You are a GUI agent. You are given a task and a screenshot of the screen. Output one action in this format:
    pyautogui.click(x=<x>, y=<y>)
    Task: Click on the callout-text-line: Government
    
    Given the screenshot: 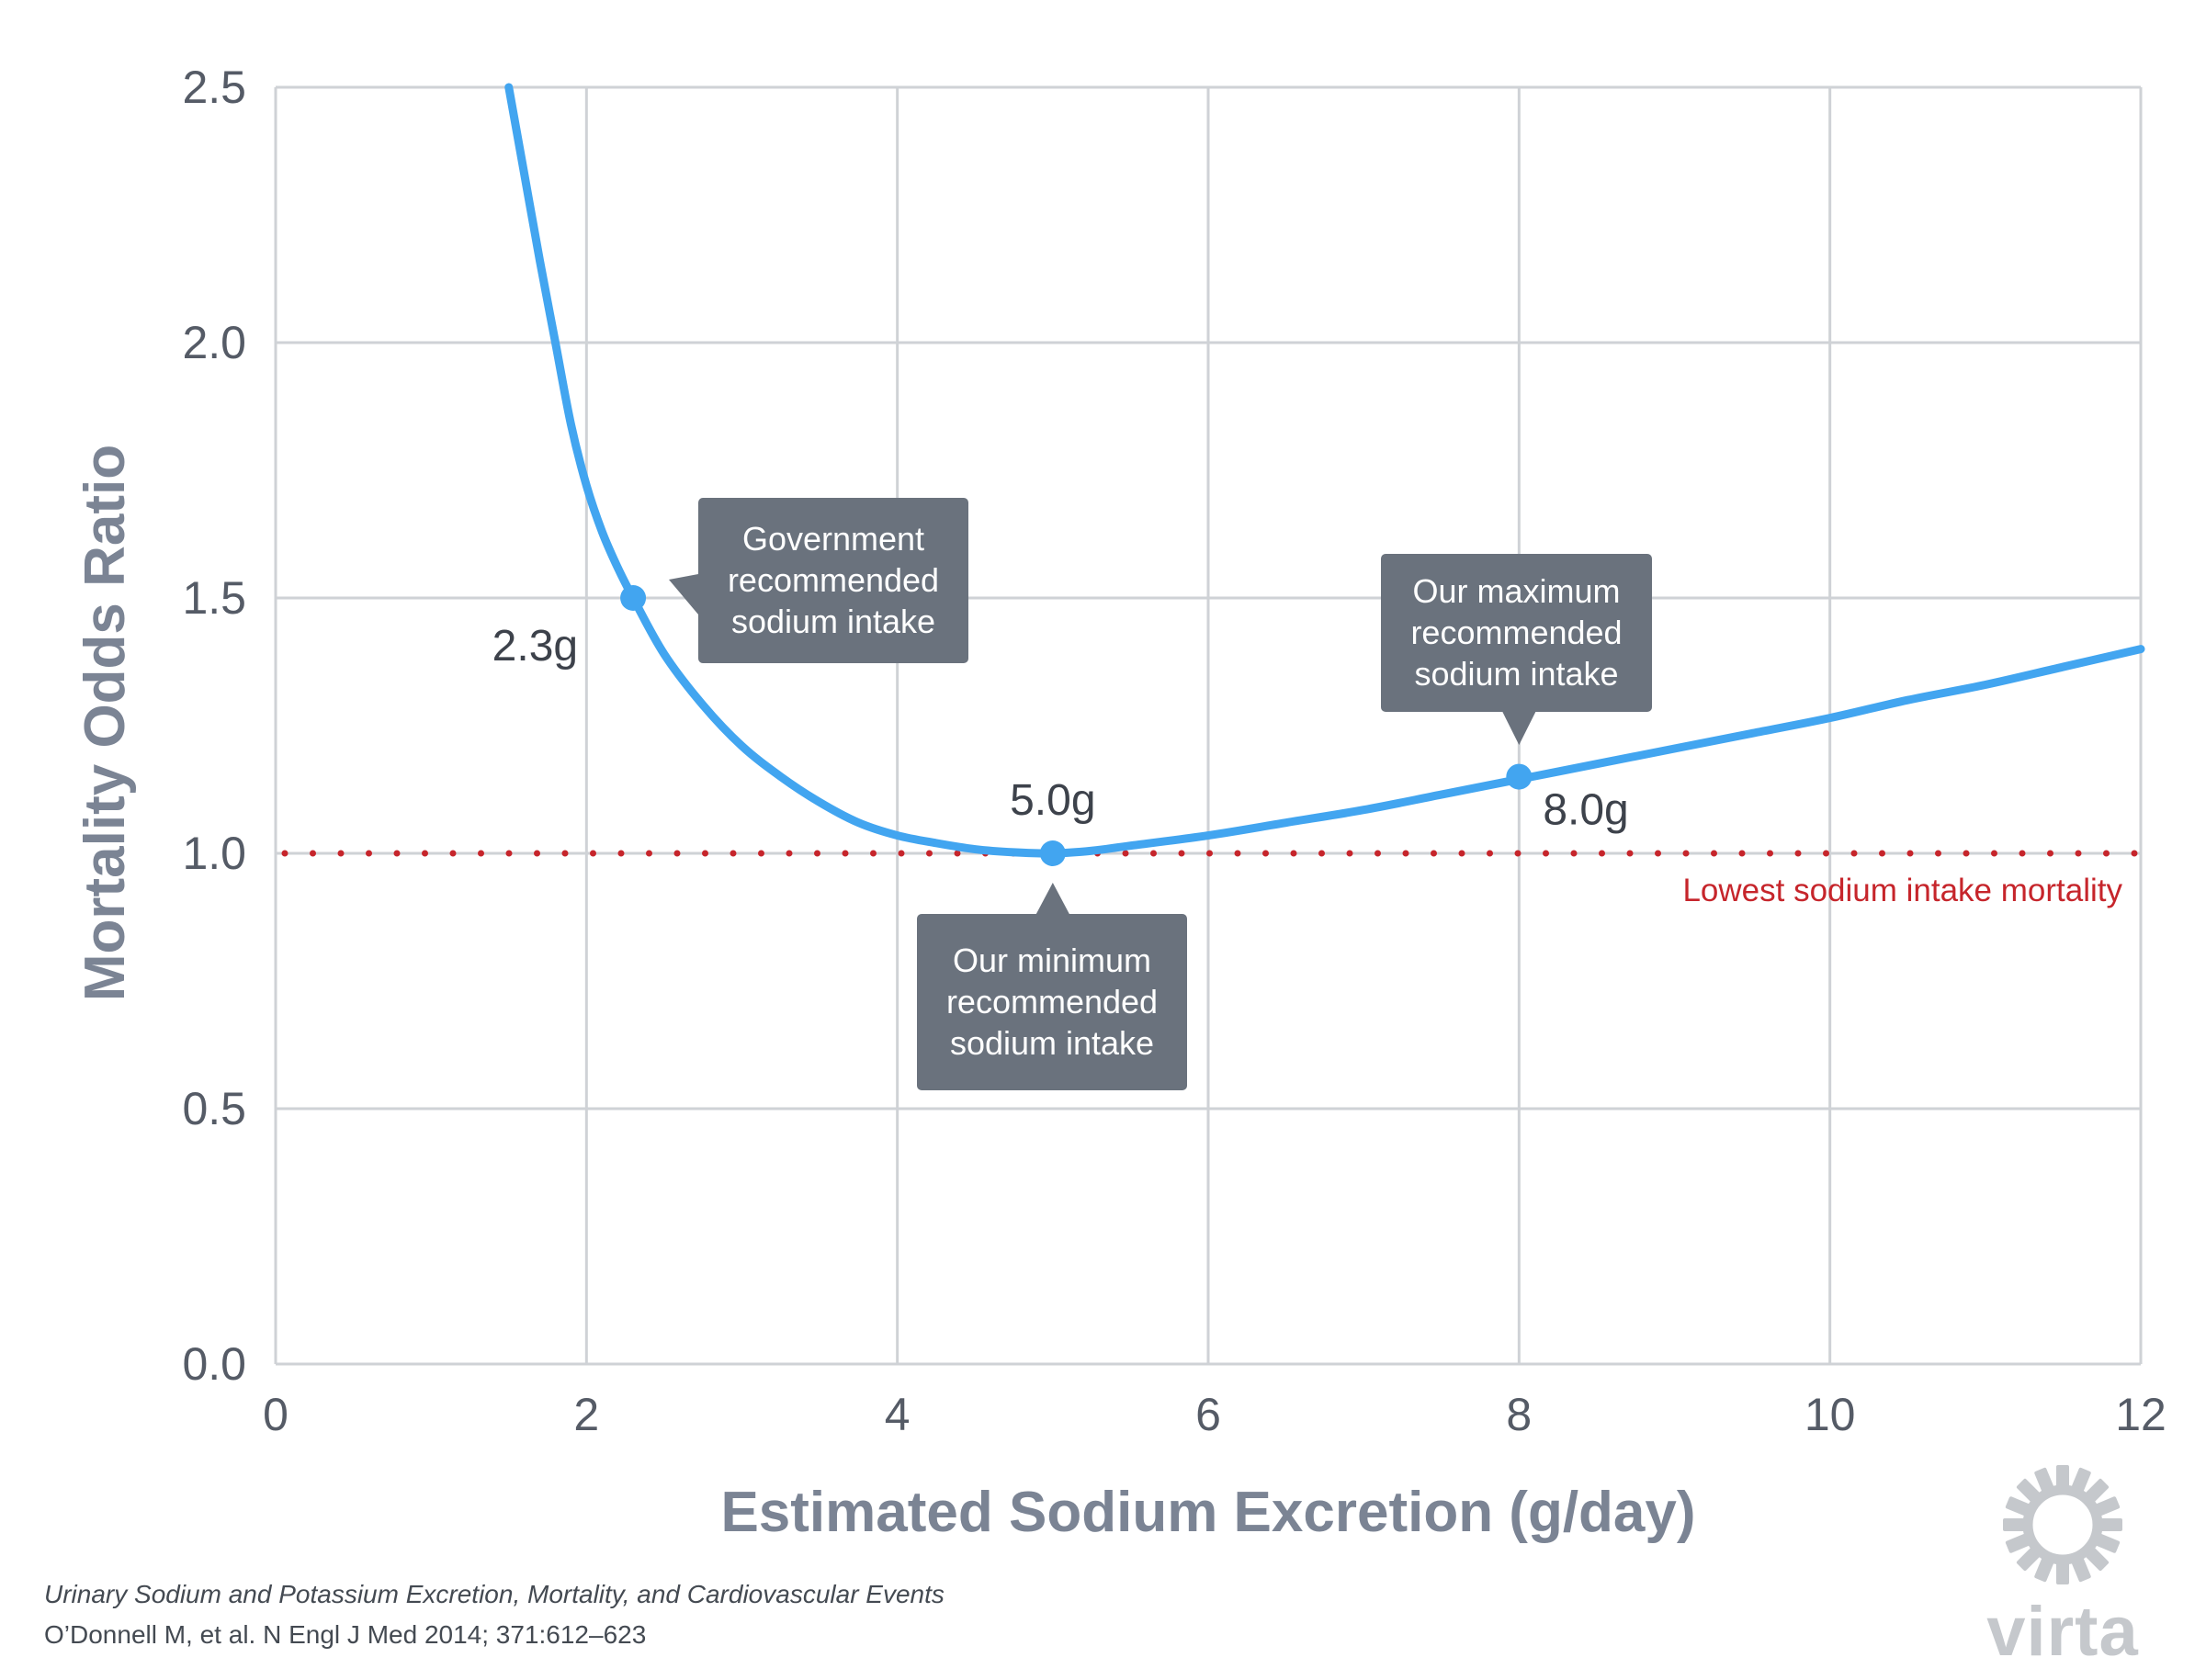 What is the action you would take?
    pyautogui.click(x=833, y=539)
    